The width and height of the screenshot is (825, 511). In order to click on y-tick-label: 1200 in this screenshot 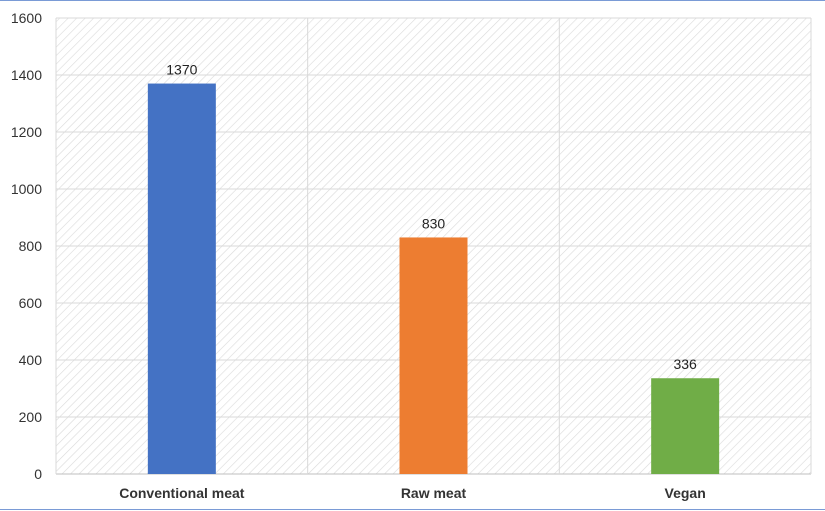, I will do `click(26, 132)`.